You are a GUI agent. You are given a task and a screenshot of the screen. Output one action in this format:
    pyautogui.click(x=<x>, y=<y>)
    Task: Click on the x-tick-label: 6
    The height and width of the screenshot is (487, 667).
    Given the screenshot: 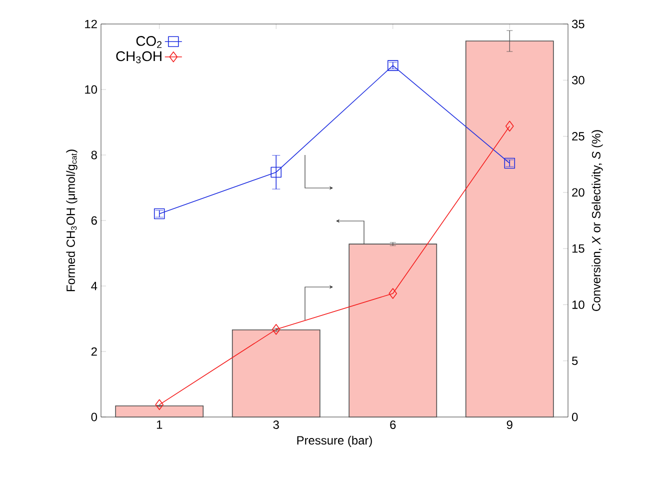 What is the action you would take?
    pyautogui.click(x=393, y=424)
    